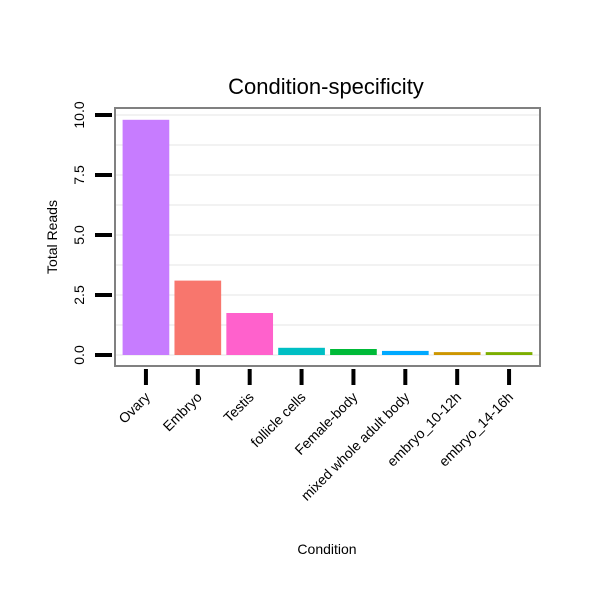 The height and width of the screenshot is (600, 600). What do you see at coordinates (79, 114) in the screenshot?
I see `y-tick-label: 10.0` at bounding box center [79, 114].